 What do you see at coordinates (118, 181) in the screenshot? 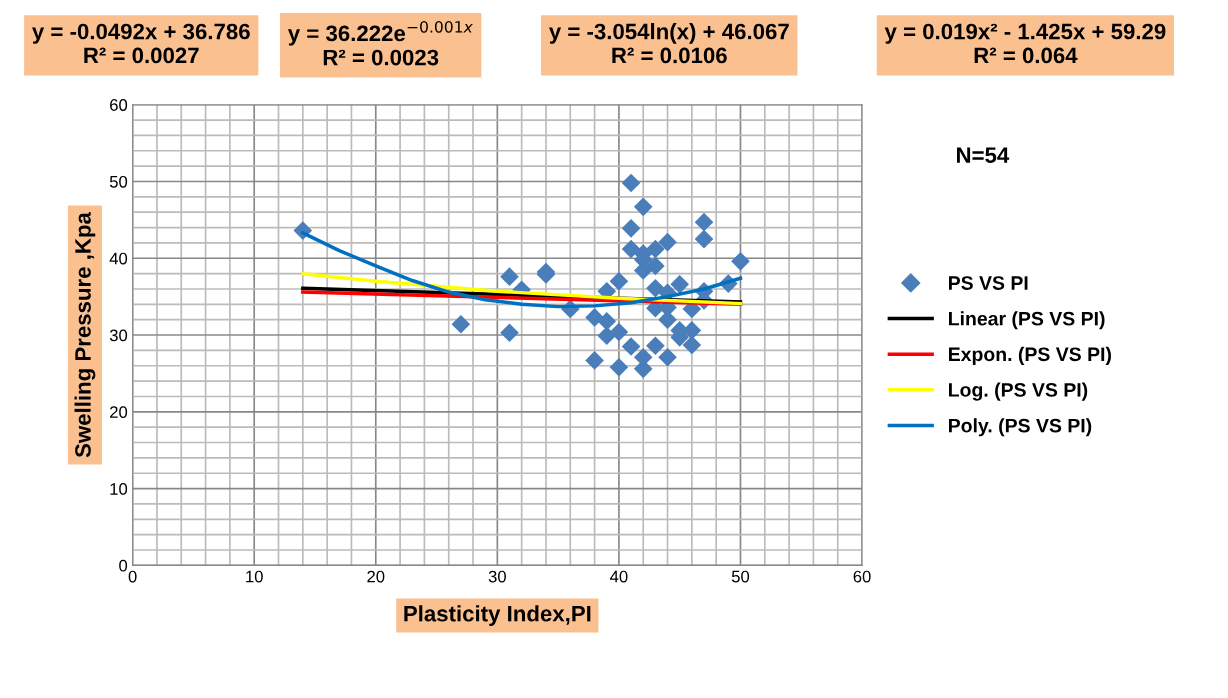
I see `y-tick-label: 50` at bounding box center [118, 181].